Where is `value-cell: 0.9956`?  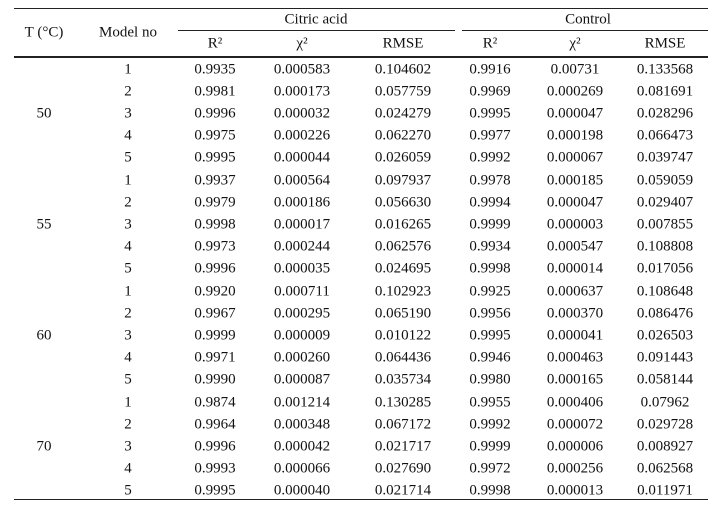 value-cell: 0.9956 is located at coordinates (490, 313).